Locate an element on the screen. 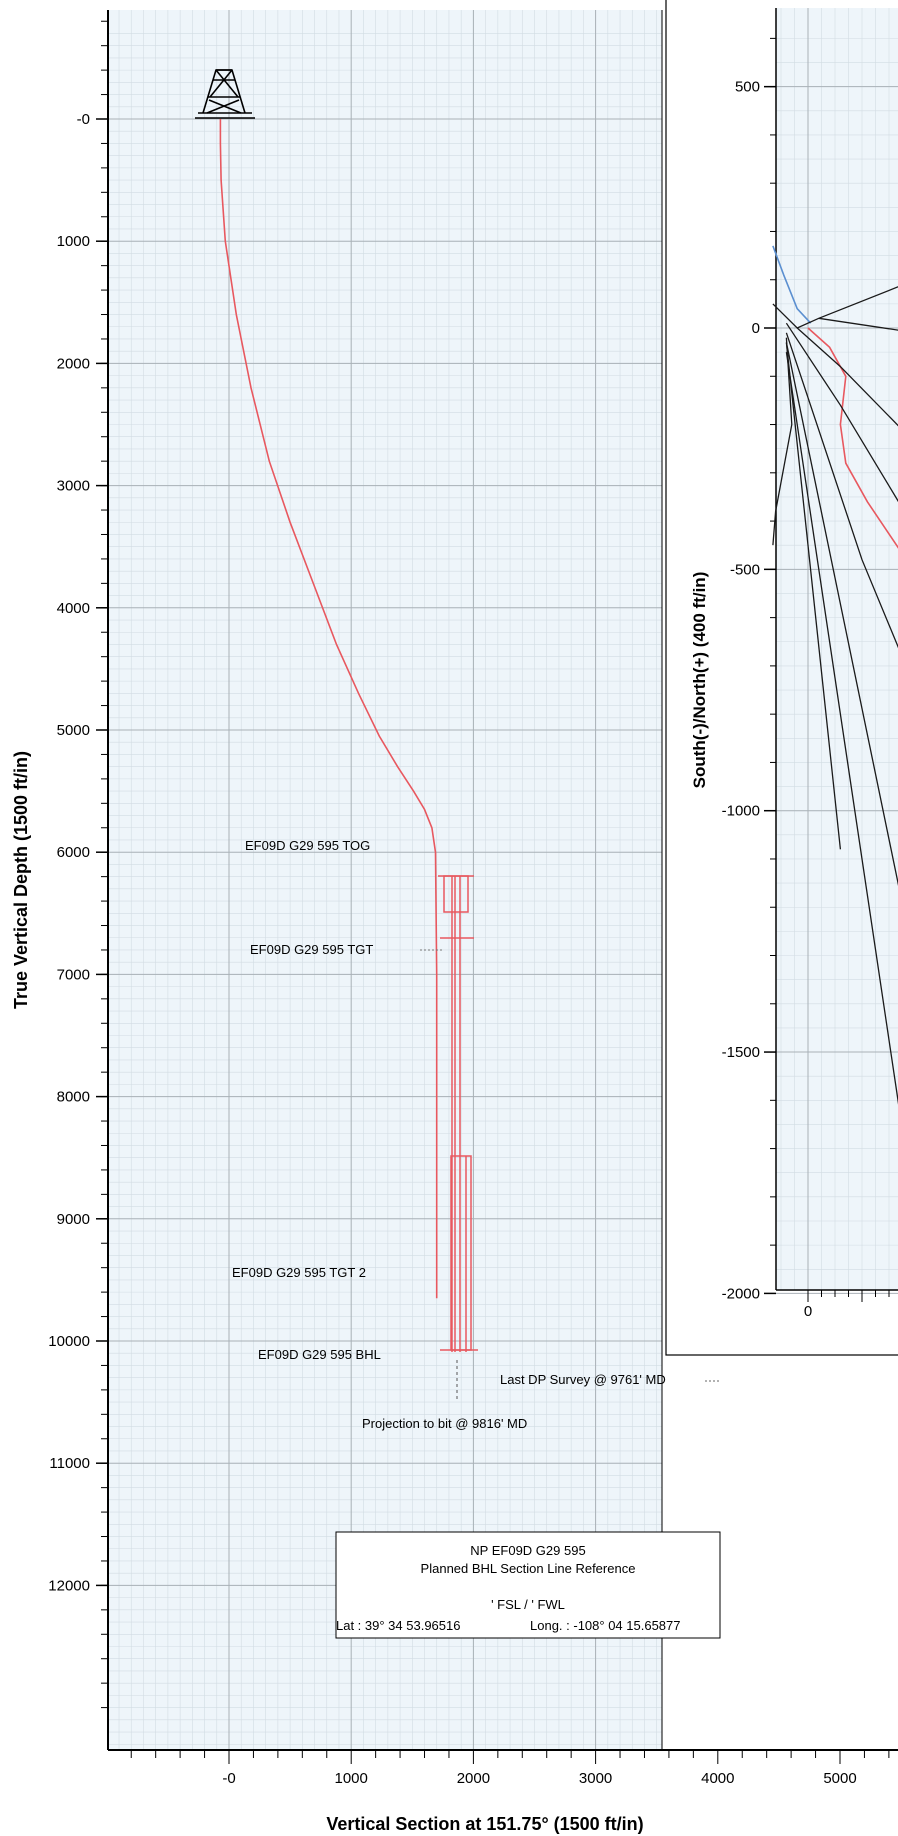 This screenshot has width=898, height=1836. target-label-bhl: EF09D G29 595 BHL is located at coordinates (319, 1354).